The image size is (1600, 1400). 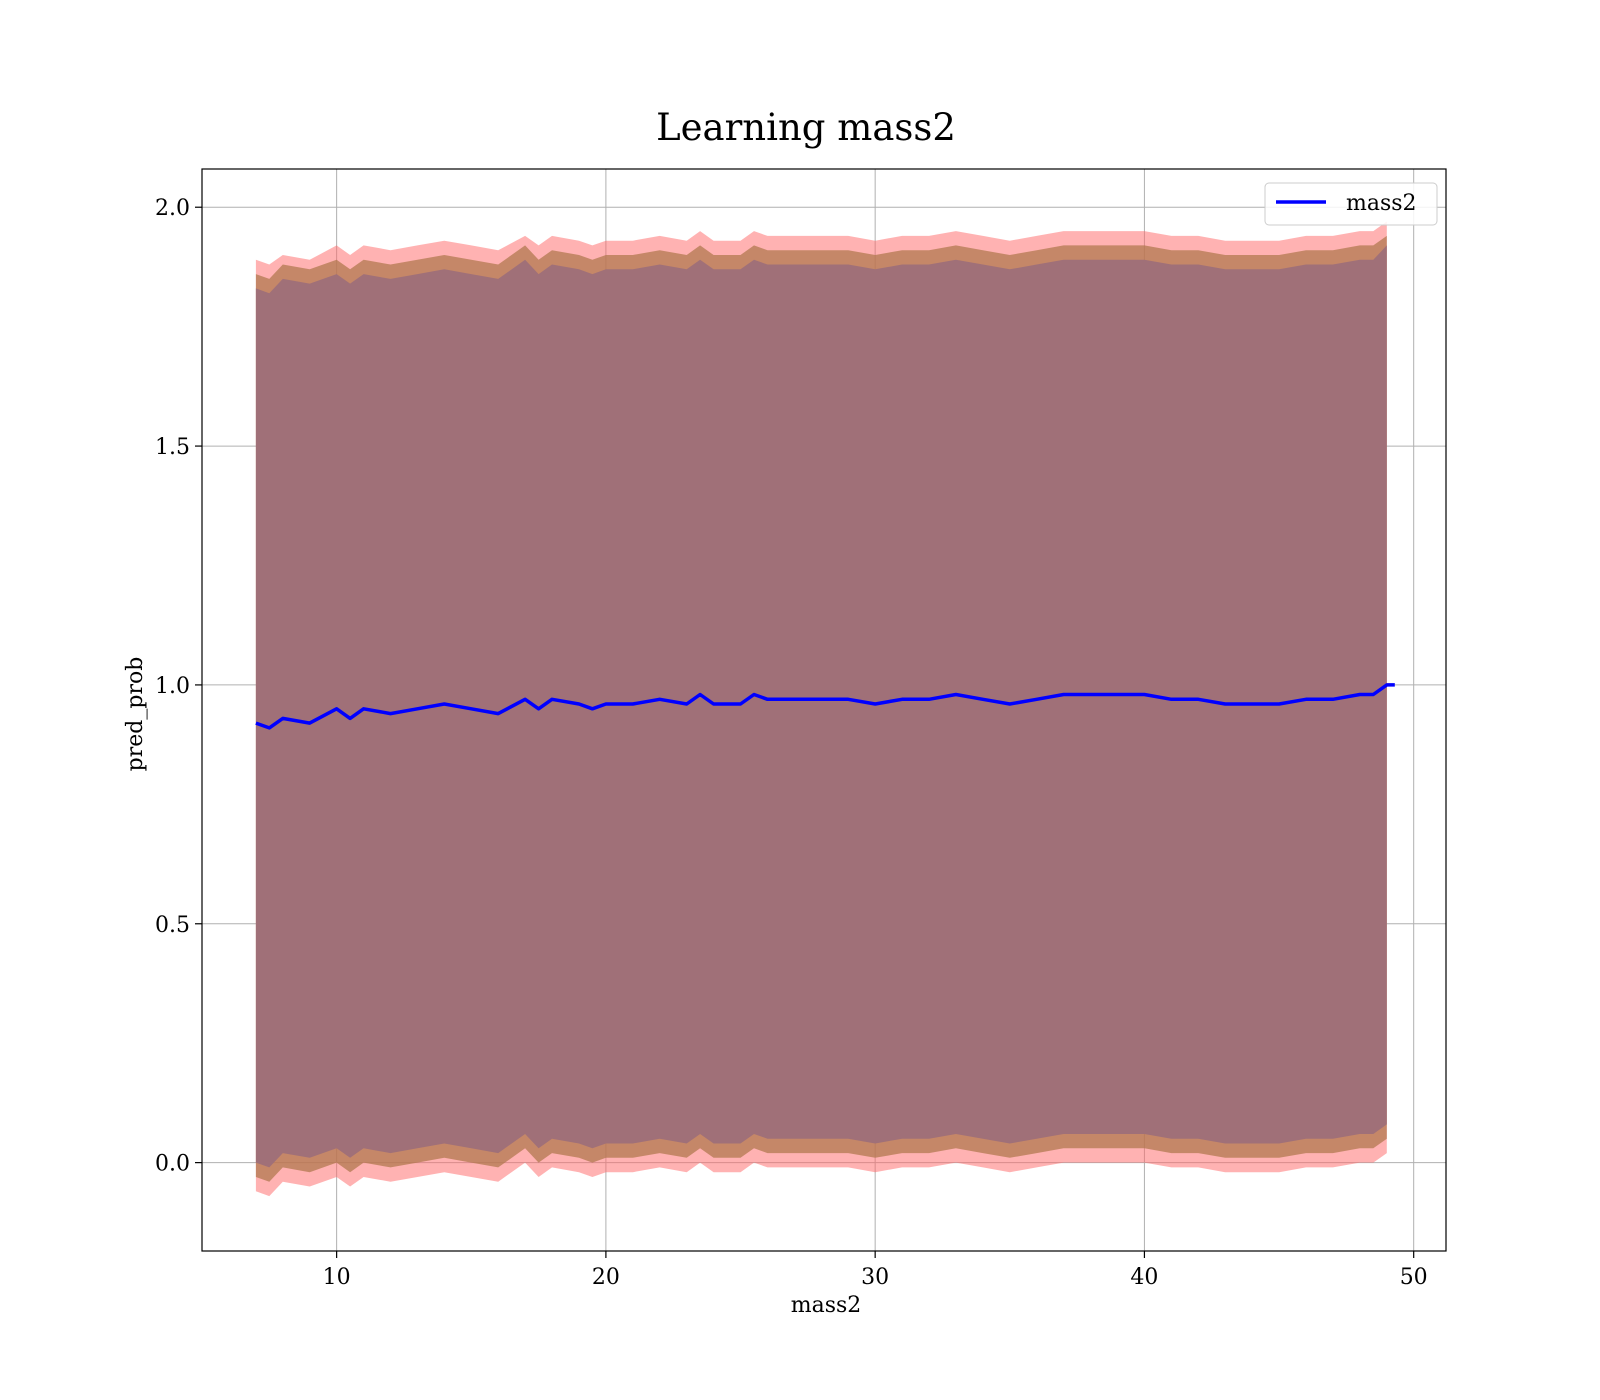 I want to click on y-tick-label: 0.5, so click(x=172, y=925).